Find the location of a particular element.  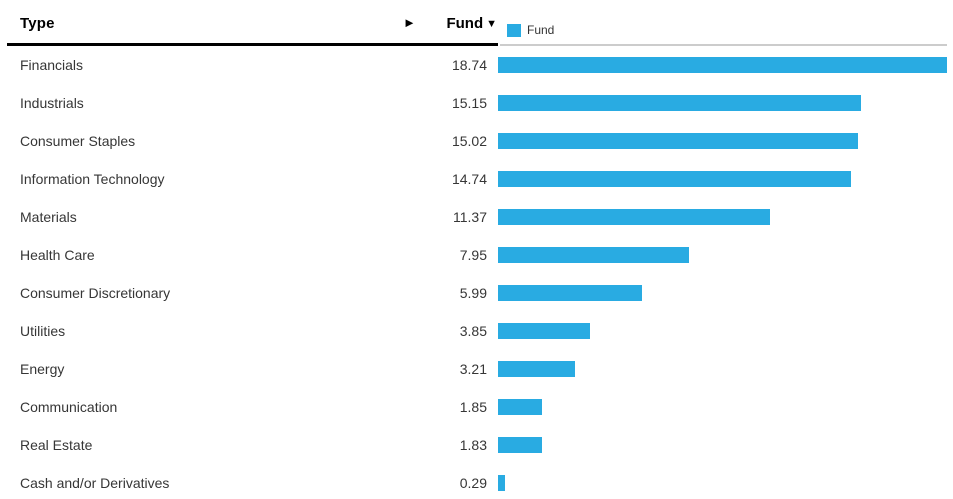

sector-row: Industrials 15.15 is located at coordinates (476, 103).